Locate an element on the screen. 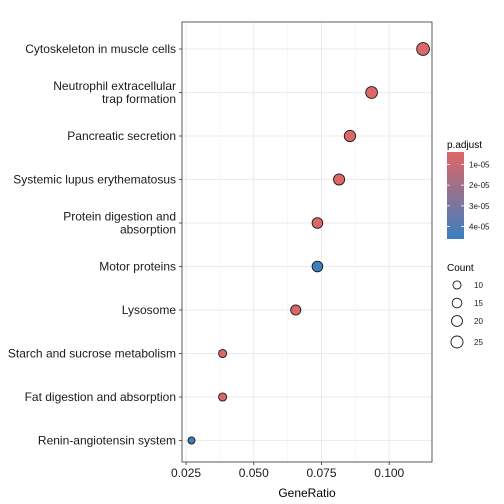 The width and height of the screenshot is (504, 504). y-tick-label: Protein digestion and absorption is located at coordinates (119, 223).